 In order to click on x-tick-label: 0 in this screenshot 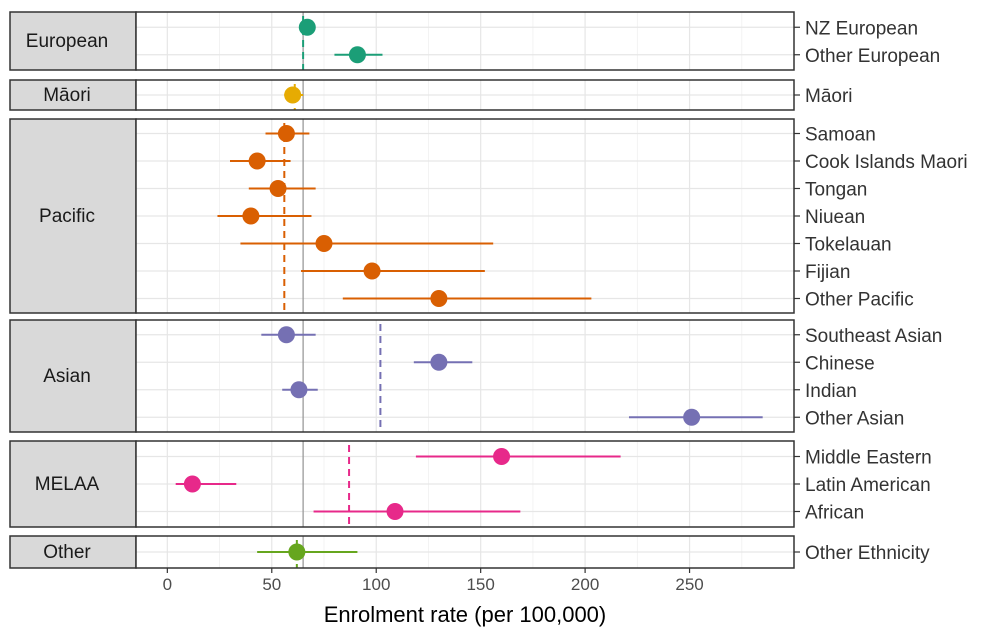, I will do `click(167, 584)`.